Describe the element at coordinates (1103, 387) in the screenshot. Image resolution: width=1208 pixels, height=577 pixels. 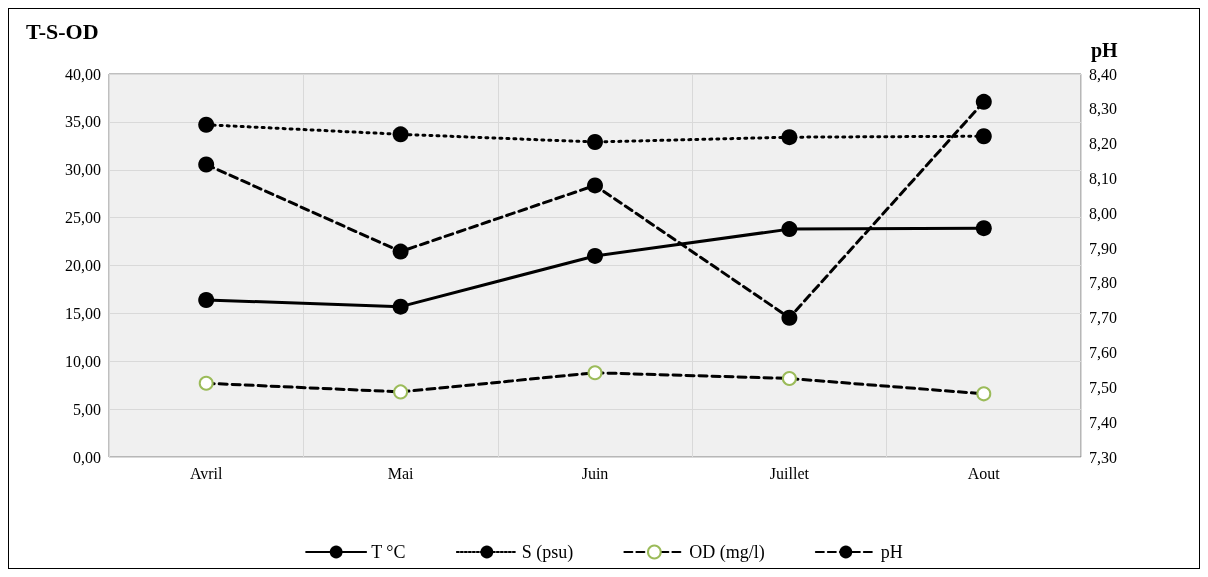
I see `y2-tick-label: 7,50` at that location.